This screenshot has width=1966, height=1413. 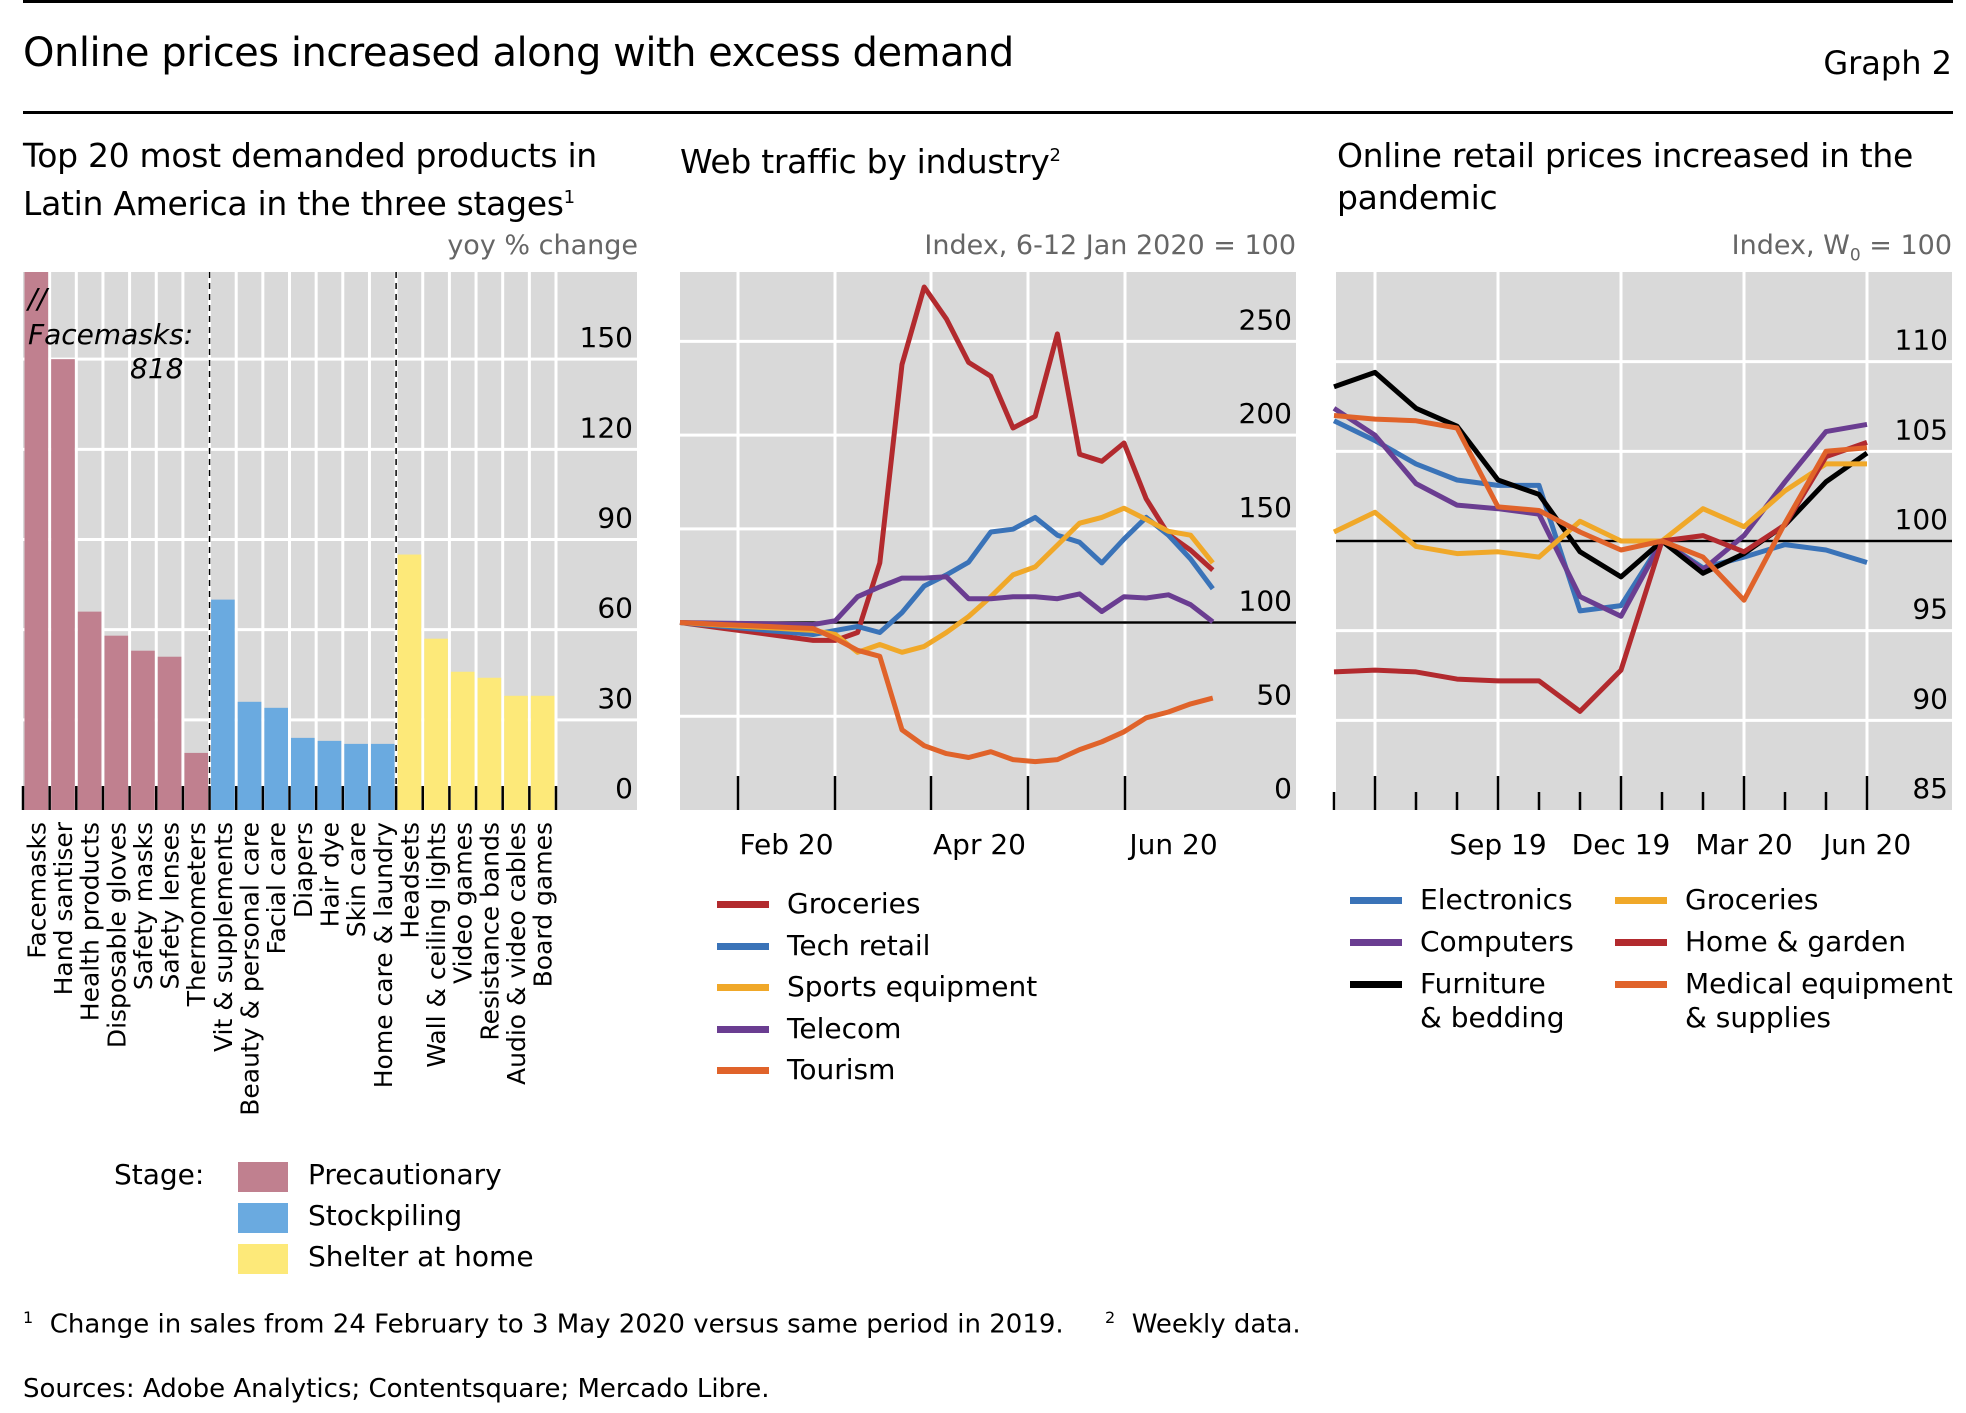 I want to click on category-label: Board games, so click(x=543, y=904).